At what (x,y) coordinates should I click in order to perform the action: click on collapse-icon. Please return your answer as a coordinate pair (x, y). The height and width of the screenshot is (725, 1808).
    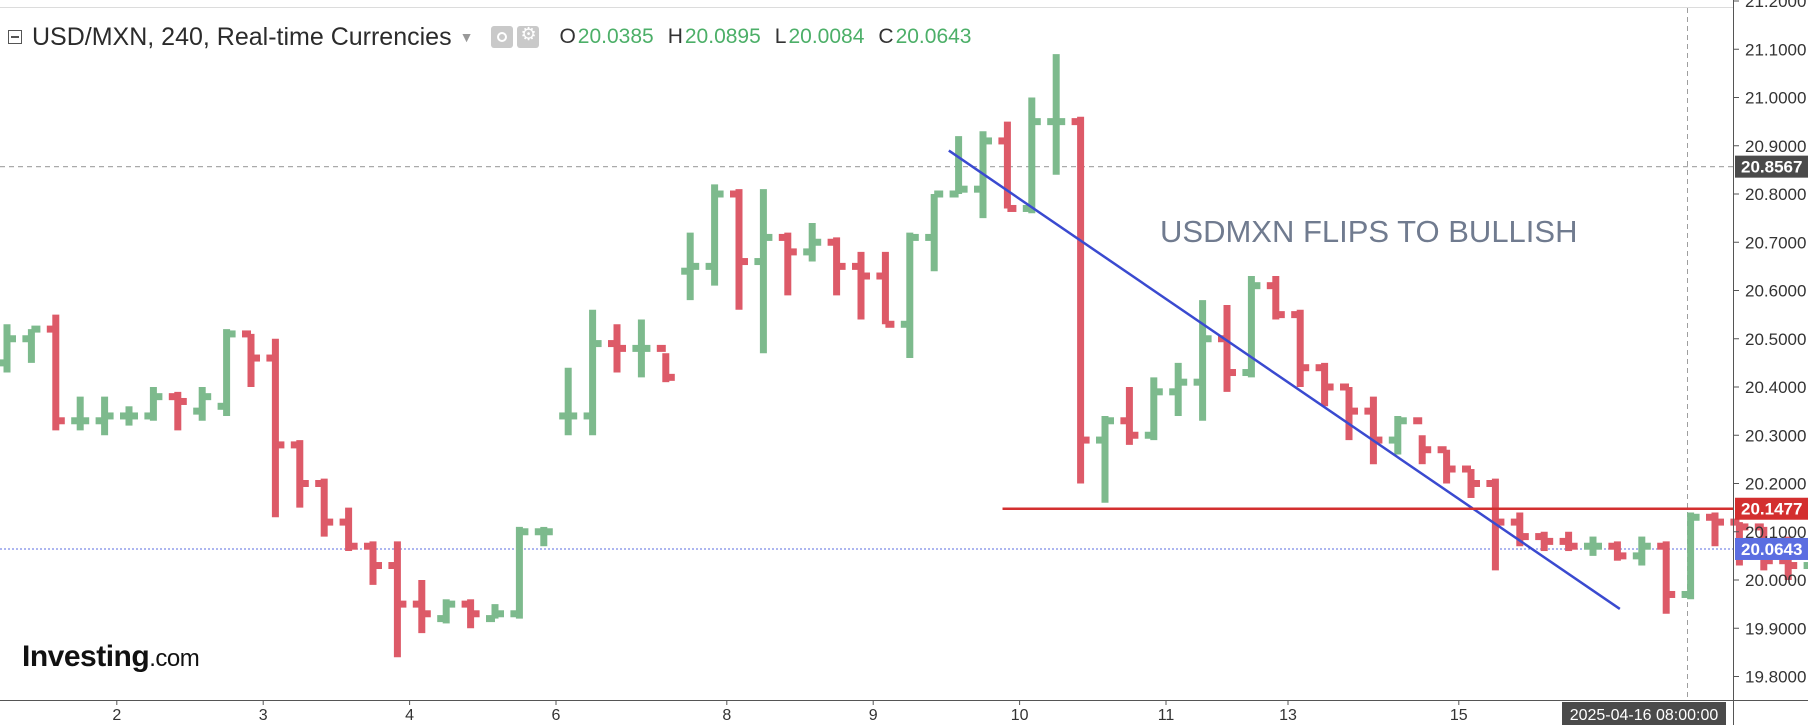
    Looking at the image, I should click on (15, 37).